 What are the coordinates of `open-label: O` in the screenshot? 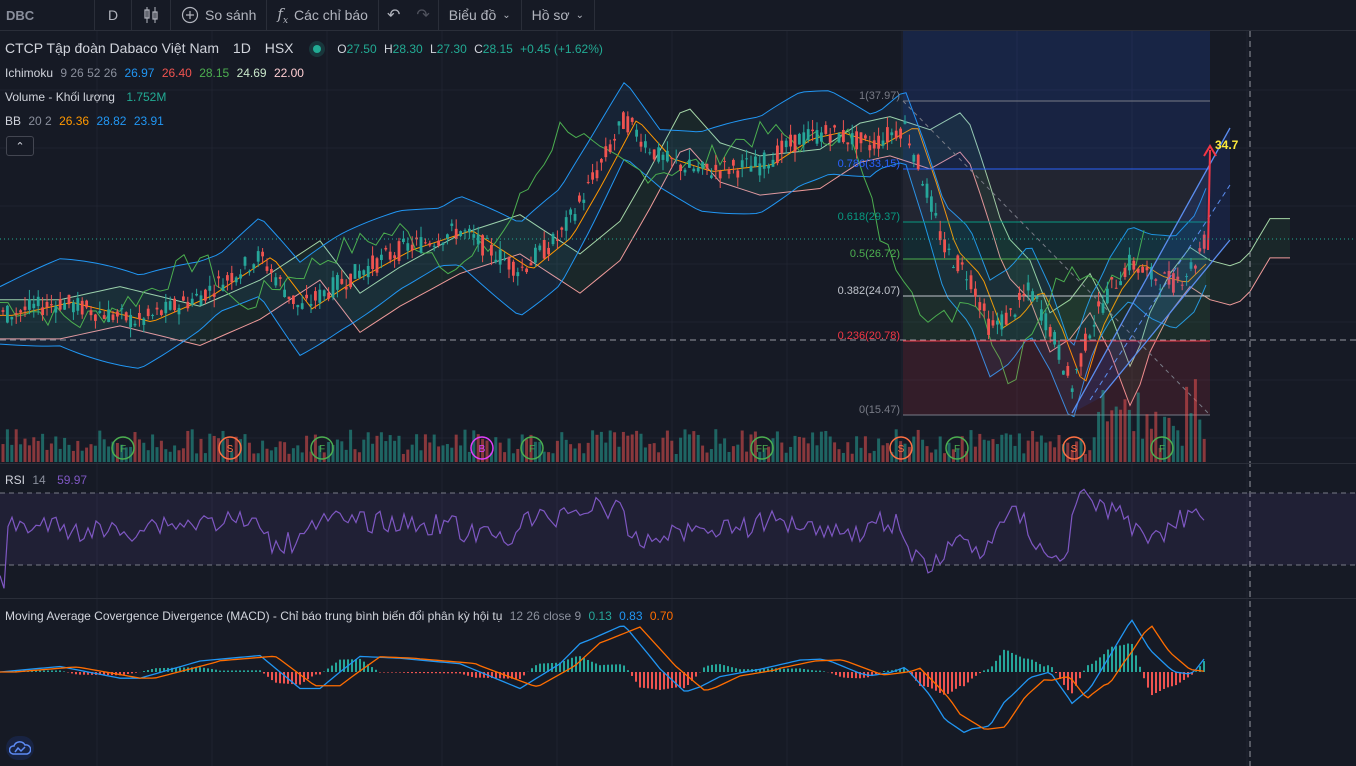 It's located at (342, 49).